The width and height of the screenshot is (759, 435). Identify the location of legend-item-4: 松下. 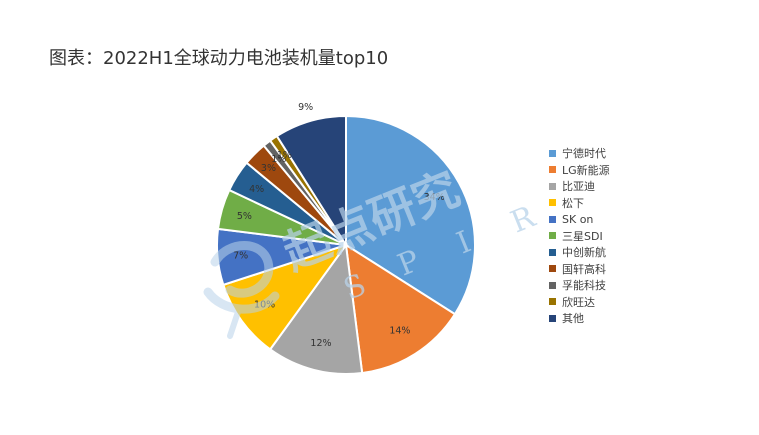
(579, 203).